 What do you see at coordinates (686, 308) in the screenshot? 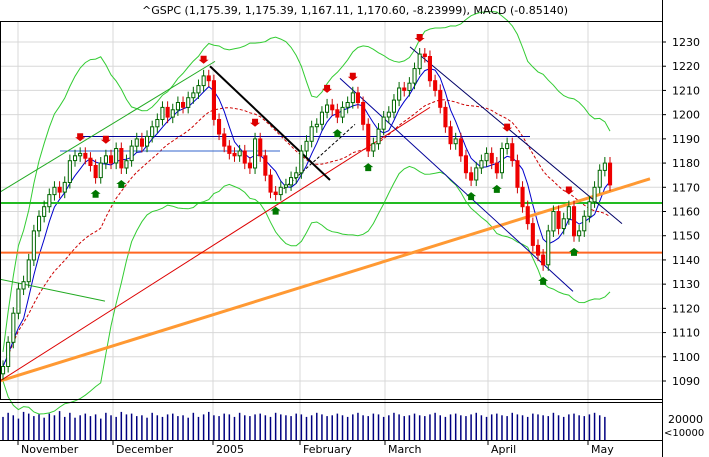
I see `y-tick-label: 1120` at bounding box center [686, 308].